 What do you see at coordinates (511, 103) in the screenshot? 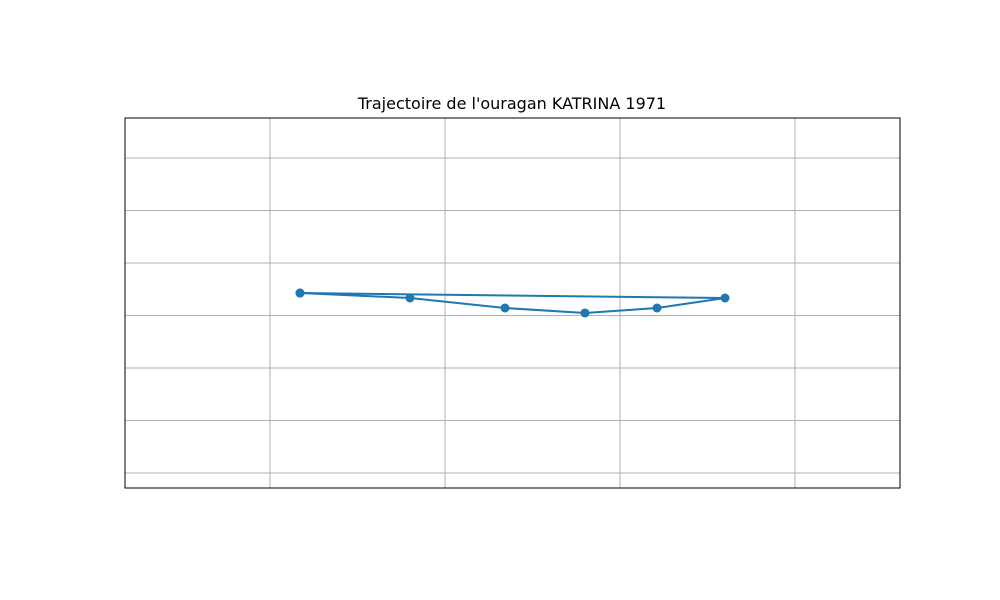
I see `chart-title: Trajectoire de l'ouragan KATRINA 1971` at bounding box center [511, 103].